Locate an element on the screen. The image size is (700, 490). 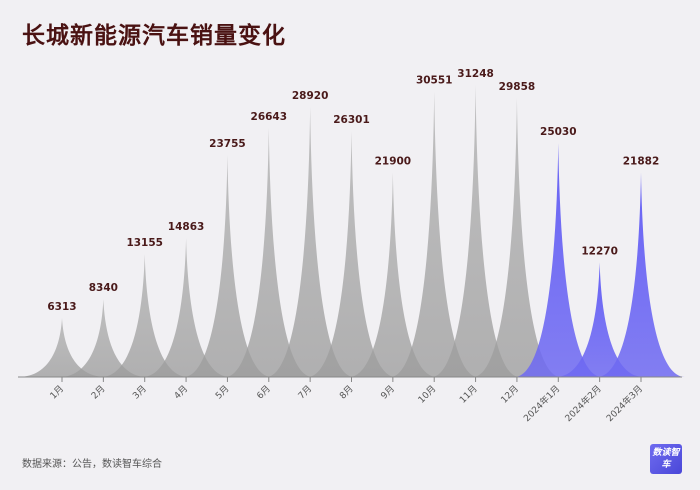
data-label: 25030 is located at coordinates (558, 132).